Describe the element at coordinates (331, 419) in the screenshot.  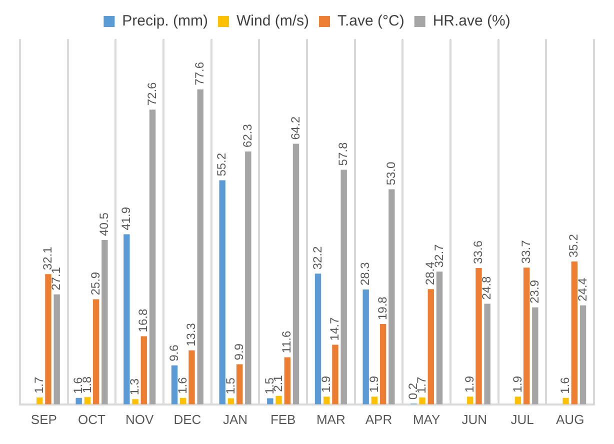
I see `x-tick-label: MAR` at that location.